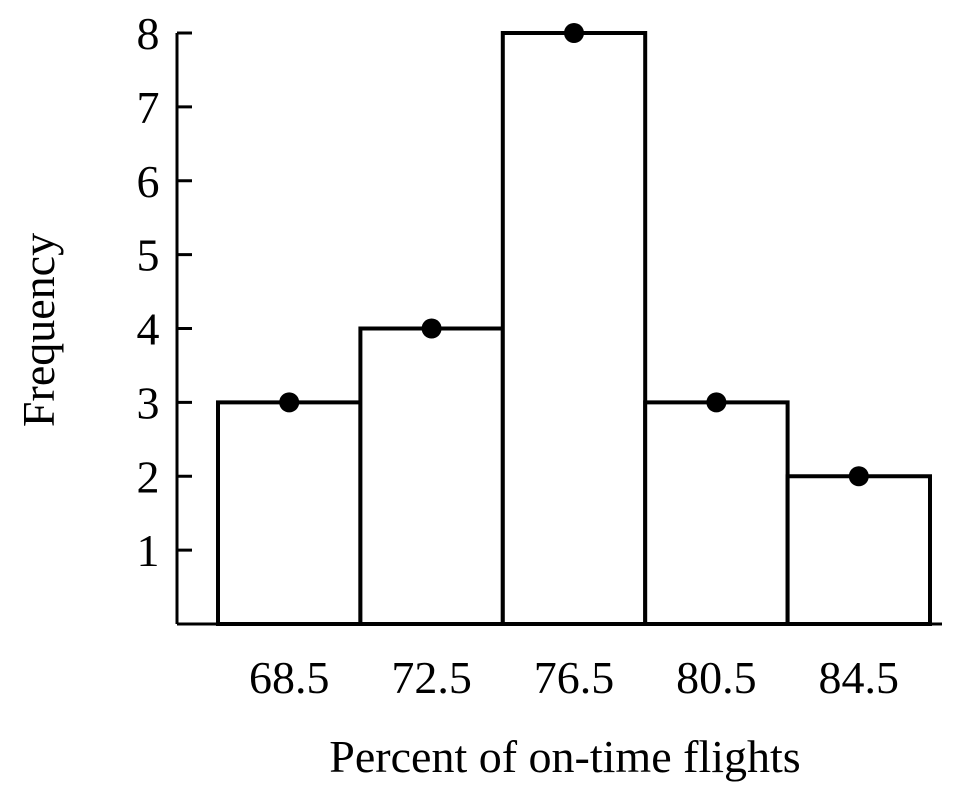 The height and width of the screenshot is (791, 966). Describe the element at coordinates (564, 756) in the screenshot. I see `x-axis-title: Percent of on-time flights` at that location.